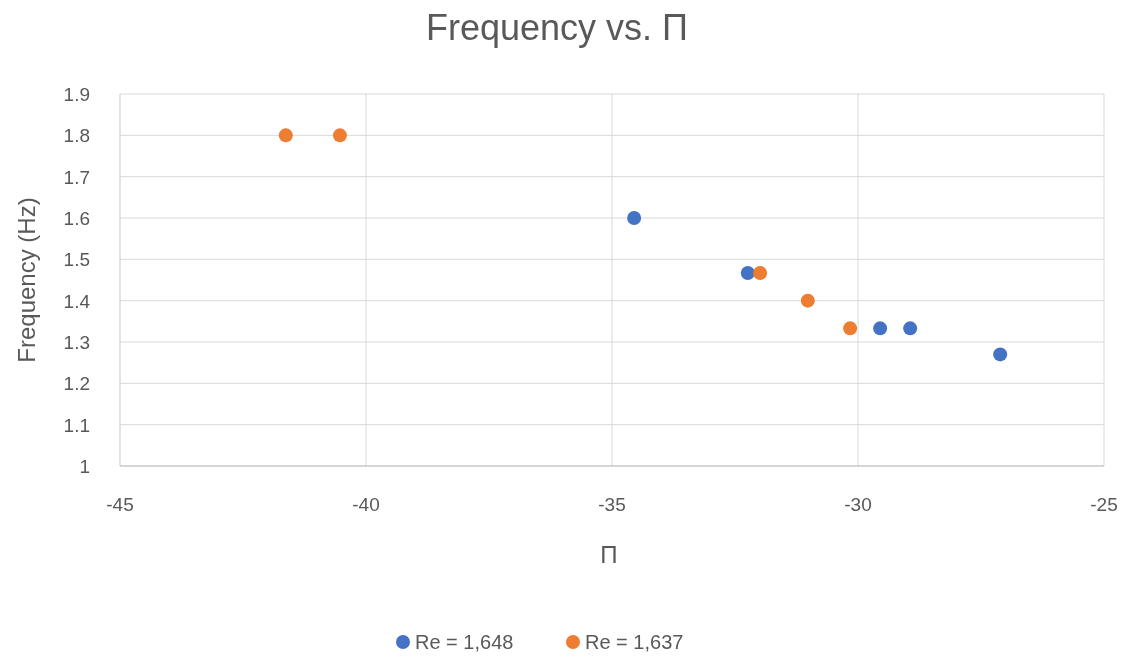  Describe the element at coordinates (120, 504) in the screenshot. I see `x-tick-label: -45` at that location.